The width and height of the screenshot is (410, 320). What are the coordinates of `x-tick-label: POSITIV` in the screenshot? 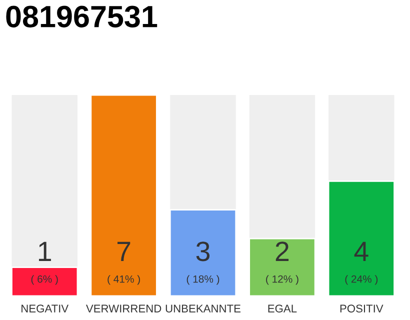 It's located at (362, 308).